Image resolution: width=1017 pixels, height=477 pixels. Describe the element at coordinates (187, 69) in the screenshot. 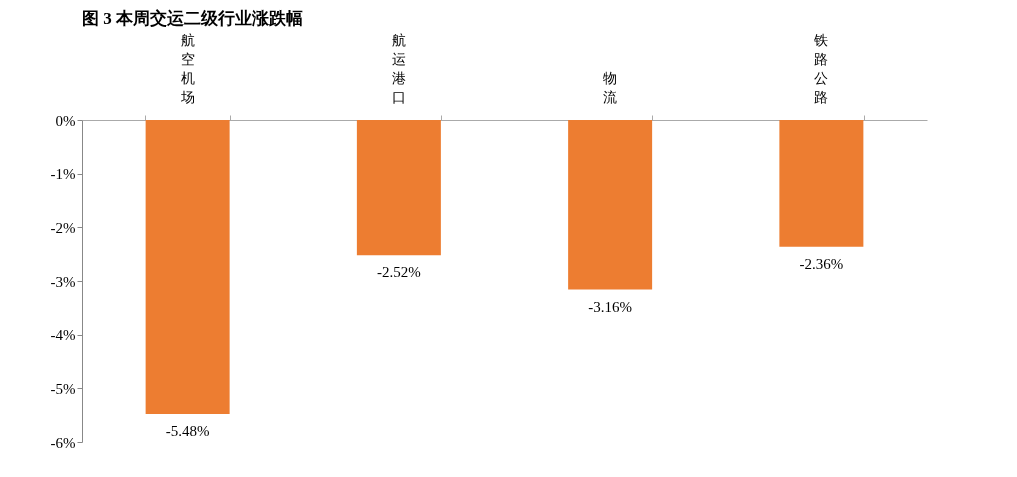

I see `x-tick-label: 航空机场` at that location.